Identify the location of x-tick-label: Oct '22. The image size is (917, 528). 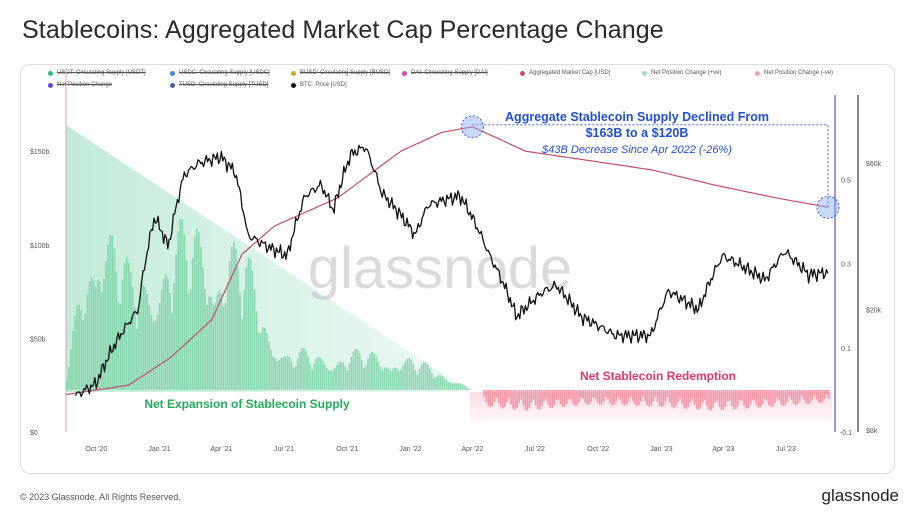
(598, 449).